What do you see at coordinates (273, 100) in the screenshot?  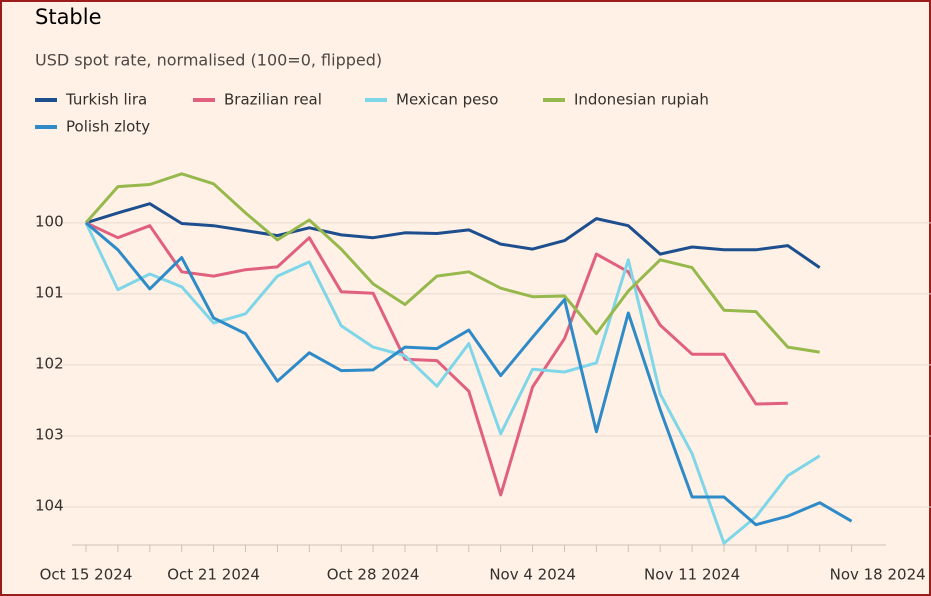 I see `legend-label: Brazilian real` at bounding box center [273, 100].